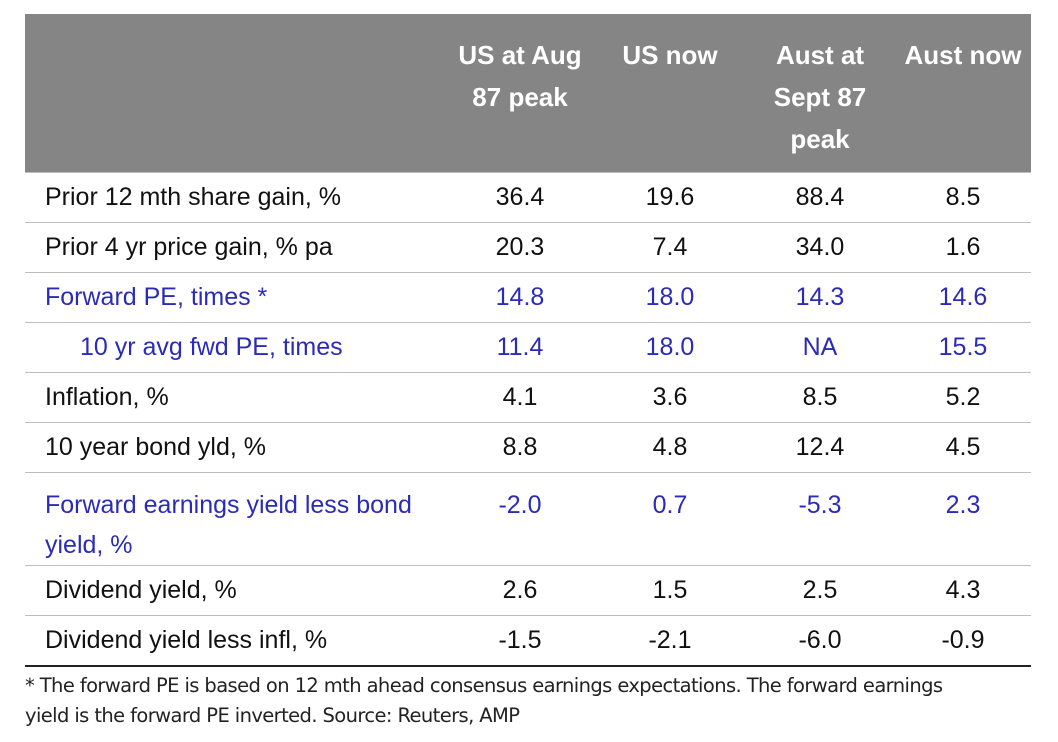 The width and height of the screenshot is (1058, 742). I want to click on cell: NA, so click(820, 347).